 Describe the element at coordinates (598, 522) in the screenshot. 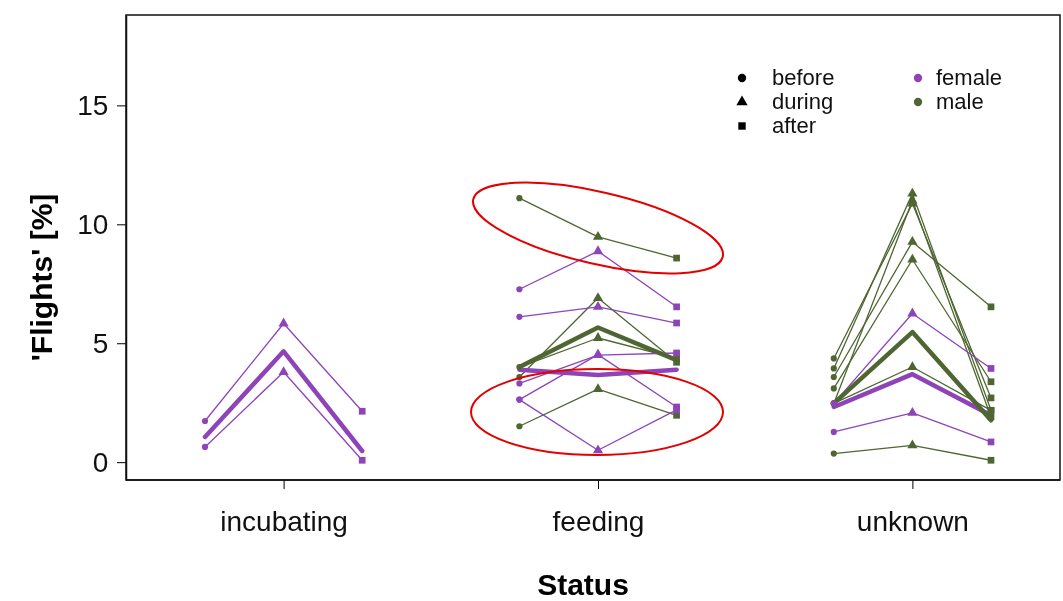

I see `x-tick-label: feeding` at that location.